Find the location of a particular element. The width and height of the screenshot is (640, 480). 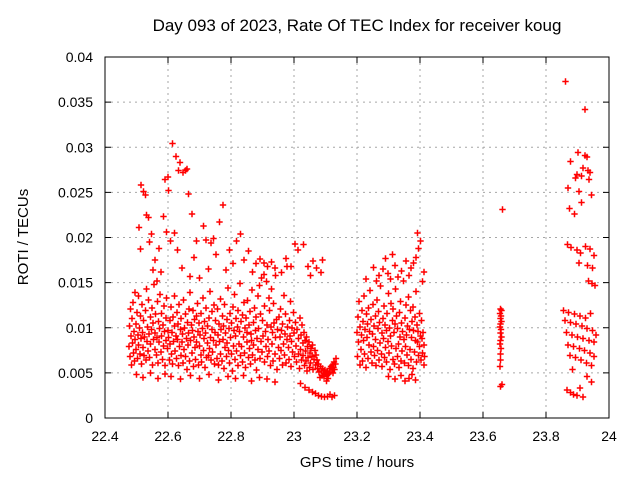

y-tick-label: 0.035 is located at coordinates (75, 102).